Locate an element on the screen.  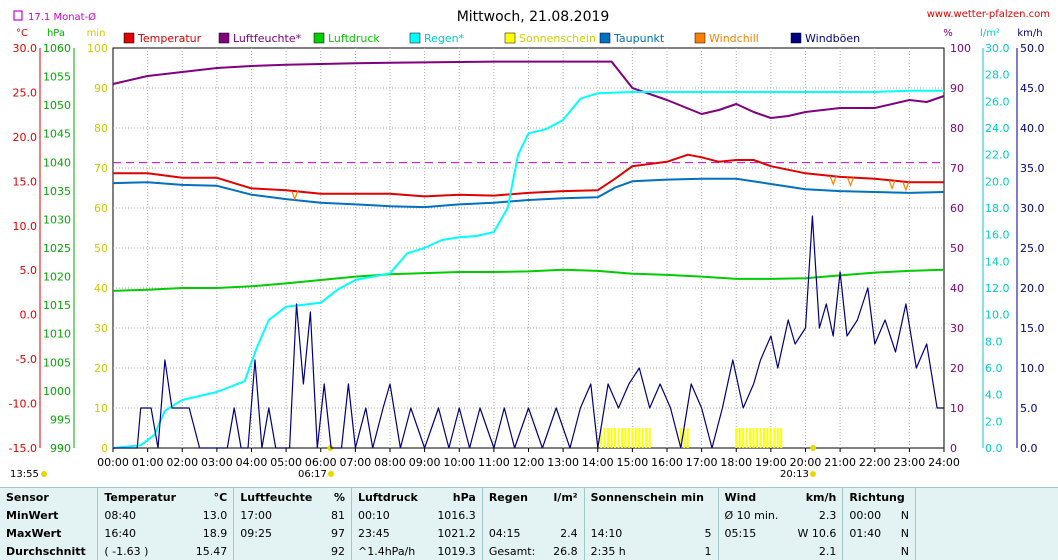
y-tick-humidity: 40 is located at coordinates (957, 288).